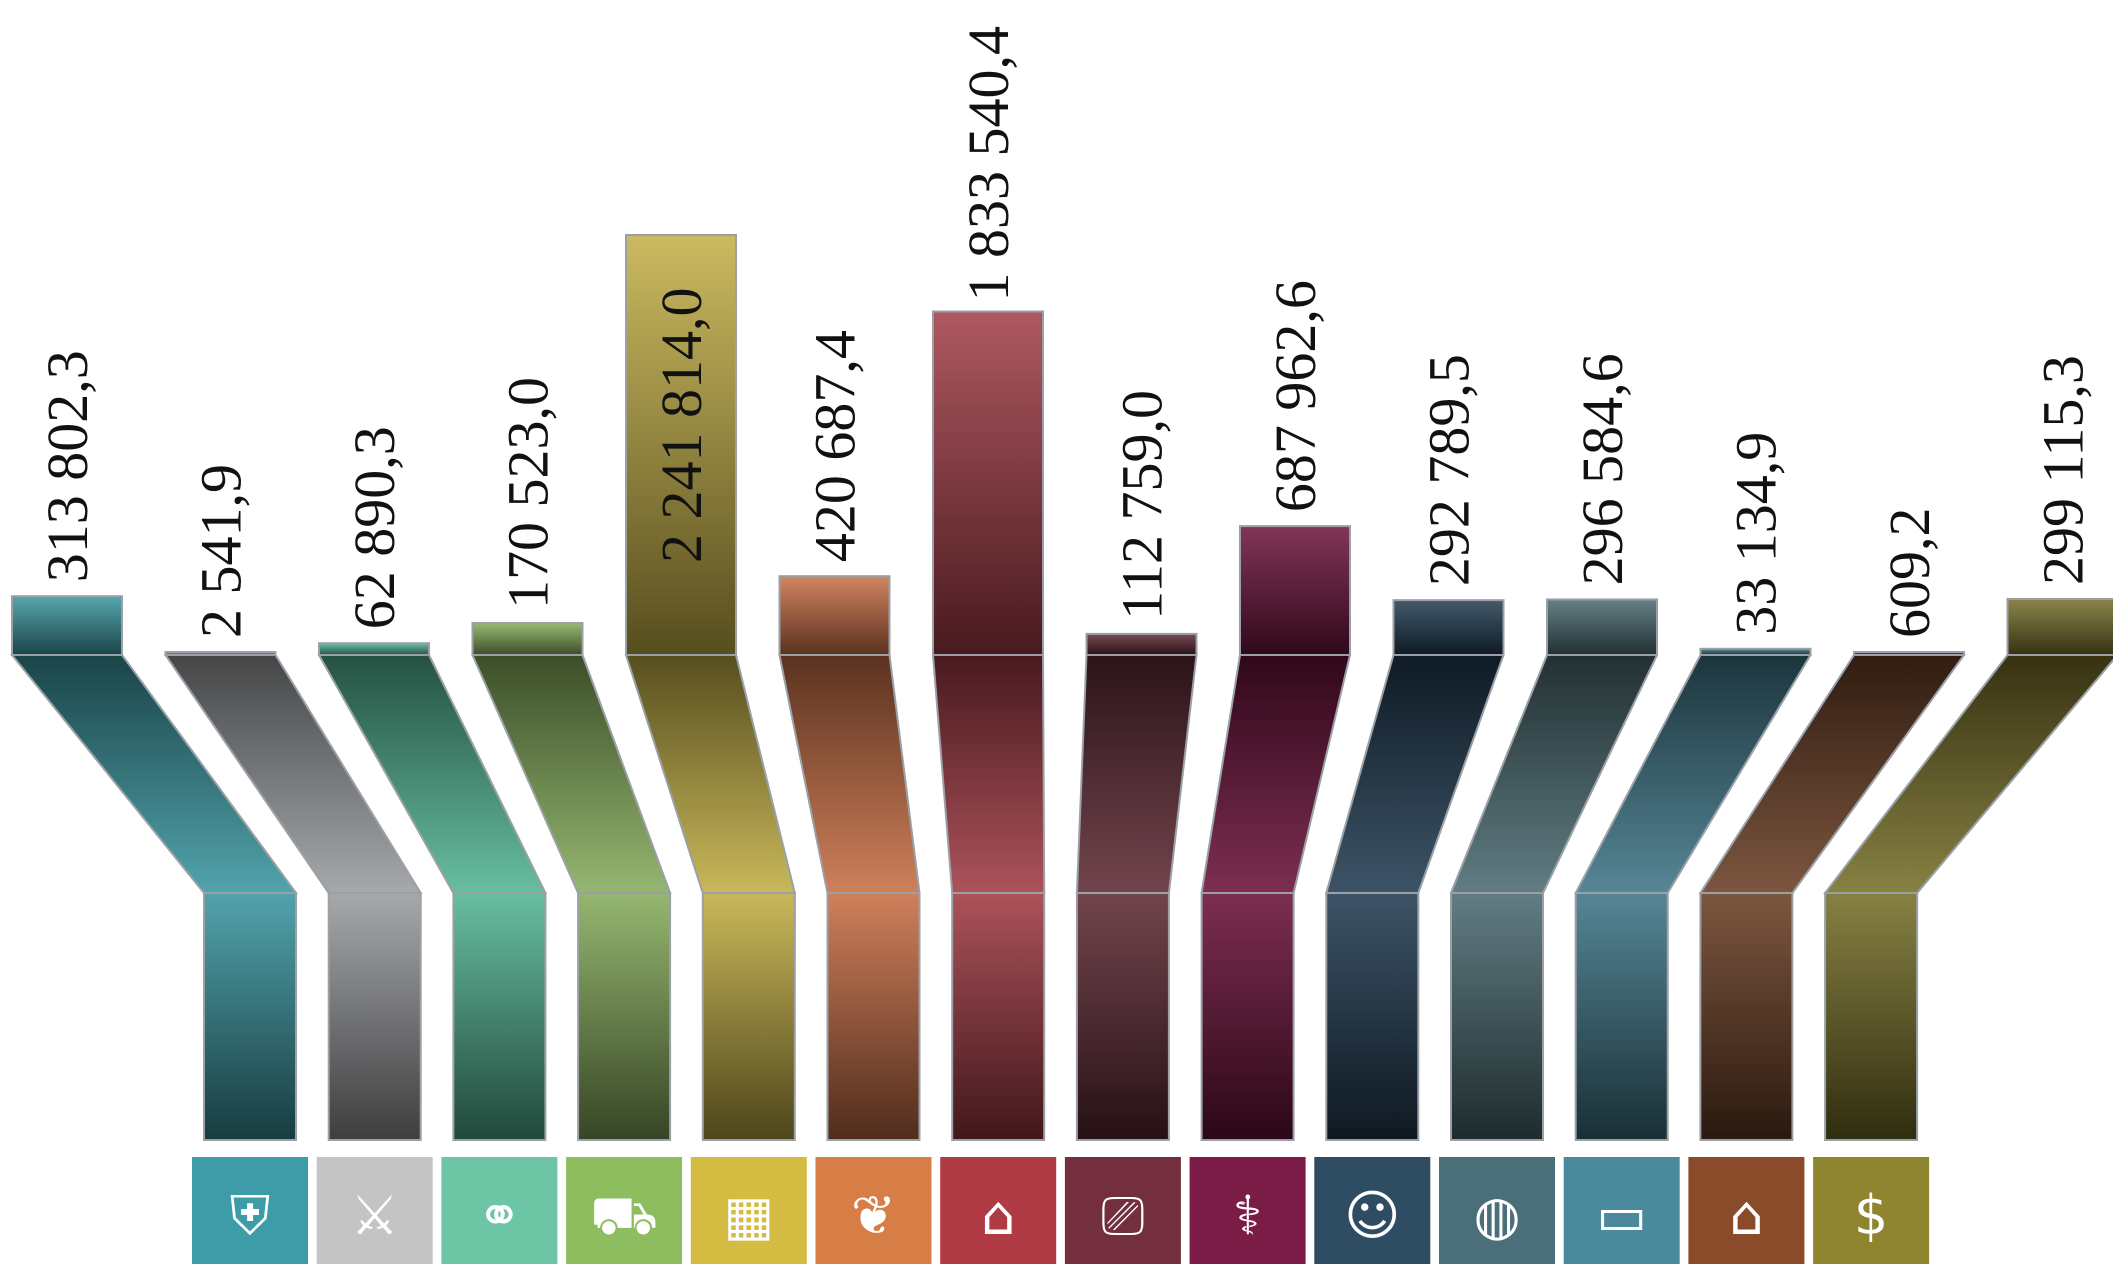  I want to click on ribbon-diagonal-education, so click(988, 774).